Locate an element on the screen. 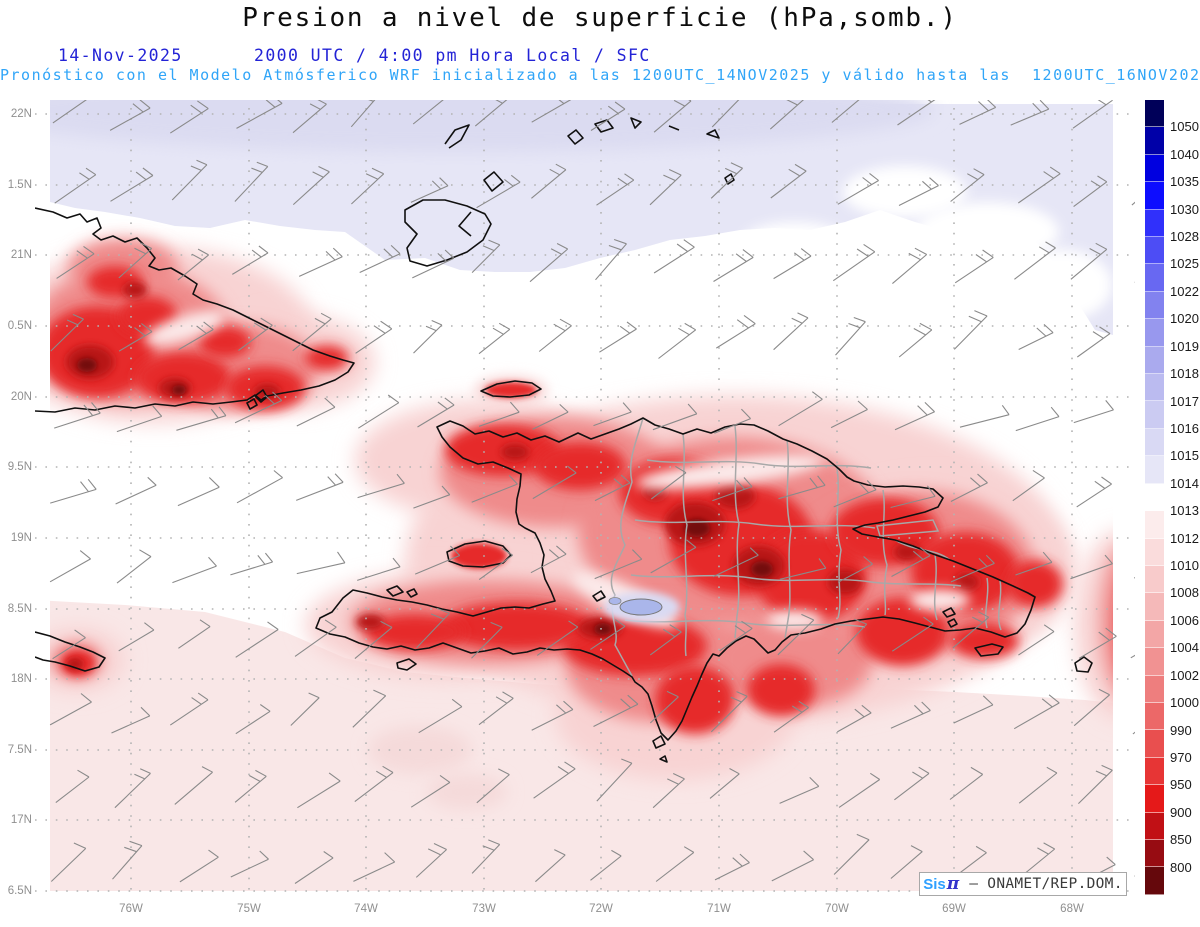  lat-label: 19N is located at coordinates (21, 538).